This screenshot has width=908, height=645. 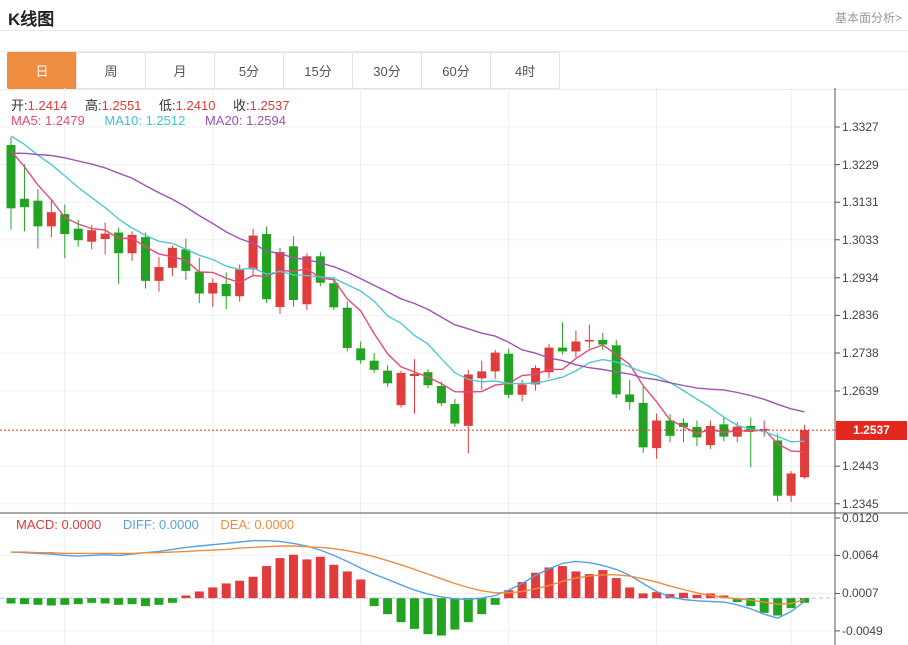 What do you see at coordinates (241, 105) in the screenshot?
I see `close-label: 收:` at bounding box center [241, 105].